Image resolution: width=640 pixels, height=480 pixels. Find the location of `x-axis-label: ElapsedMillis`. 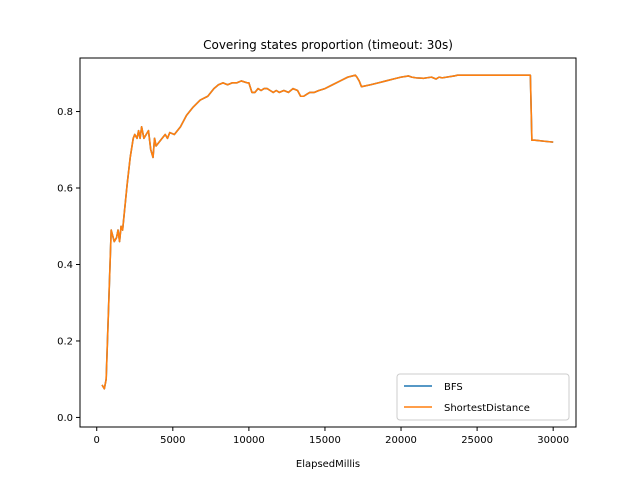

x-axis-label: ElapsedMillis is located at coordinates (328, 464).